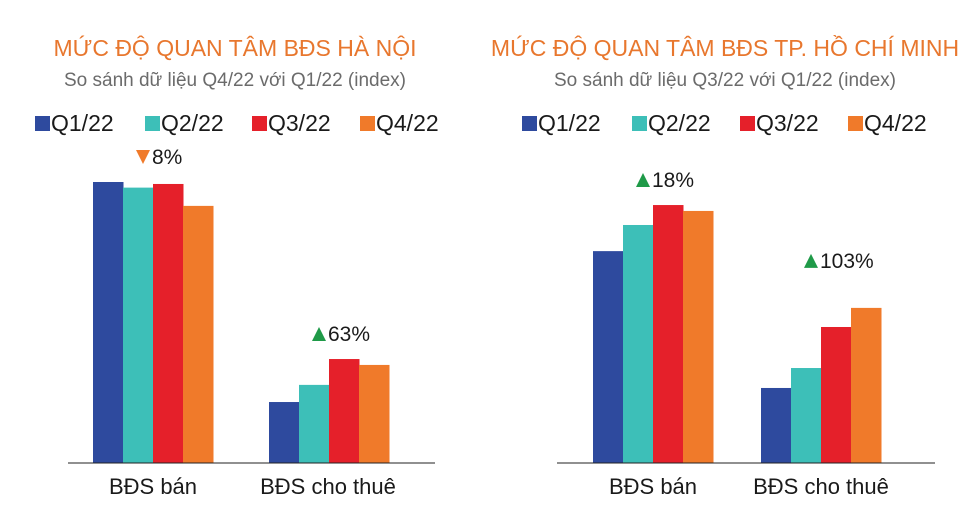  I want to click on chart-subtitle: So sánh dữ liệu Q4/22 với Q1/22 (index), so click(235, 80).